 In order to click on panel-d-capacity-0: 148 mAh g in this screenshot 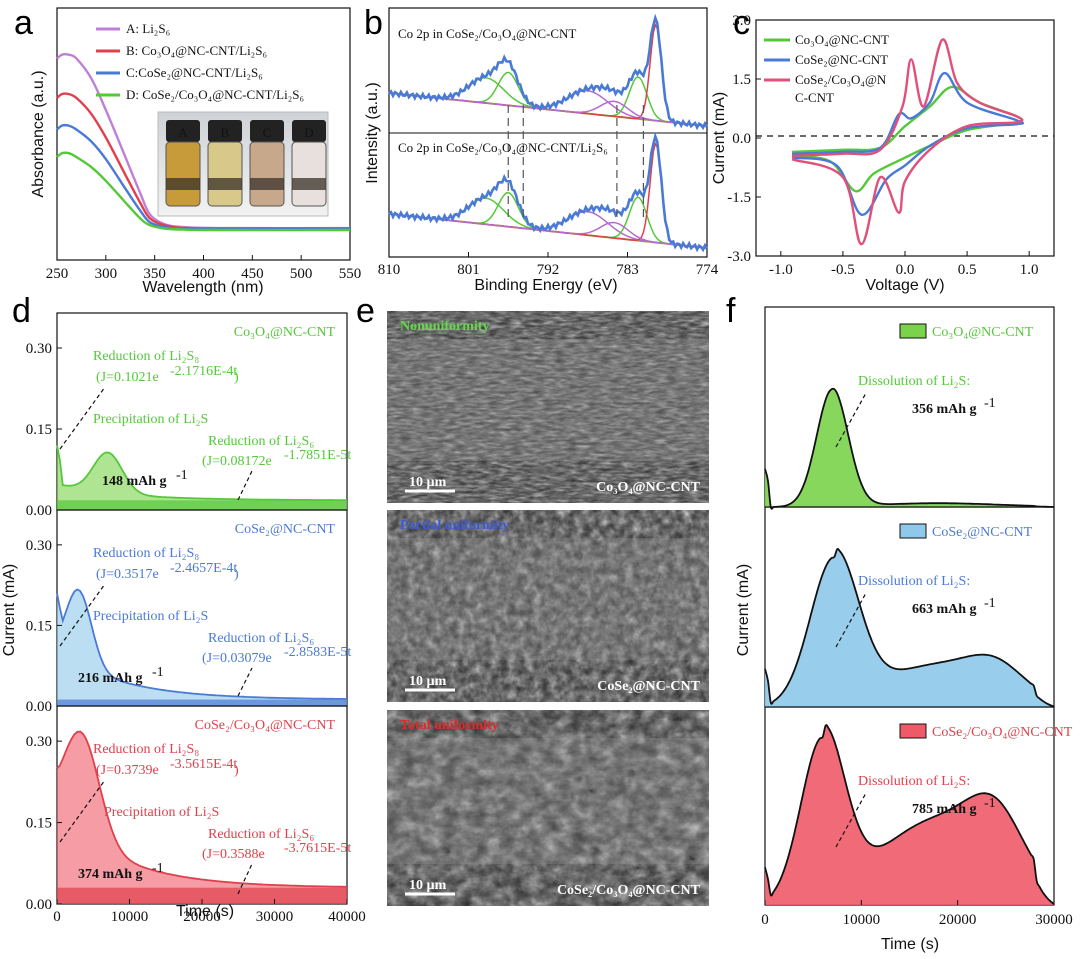, I will do `click(134, 481)`.